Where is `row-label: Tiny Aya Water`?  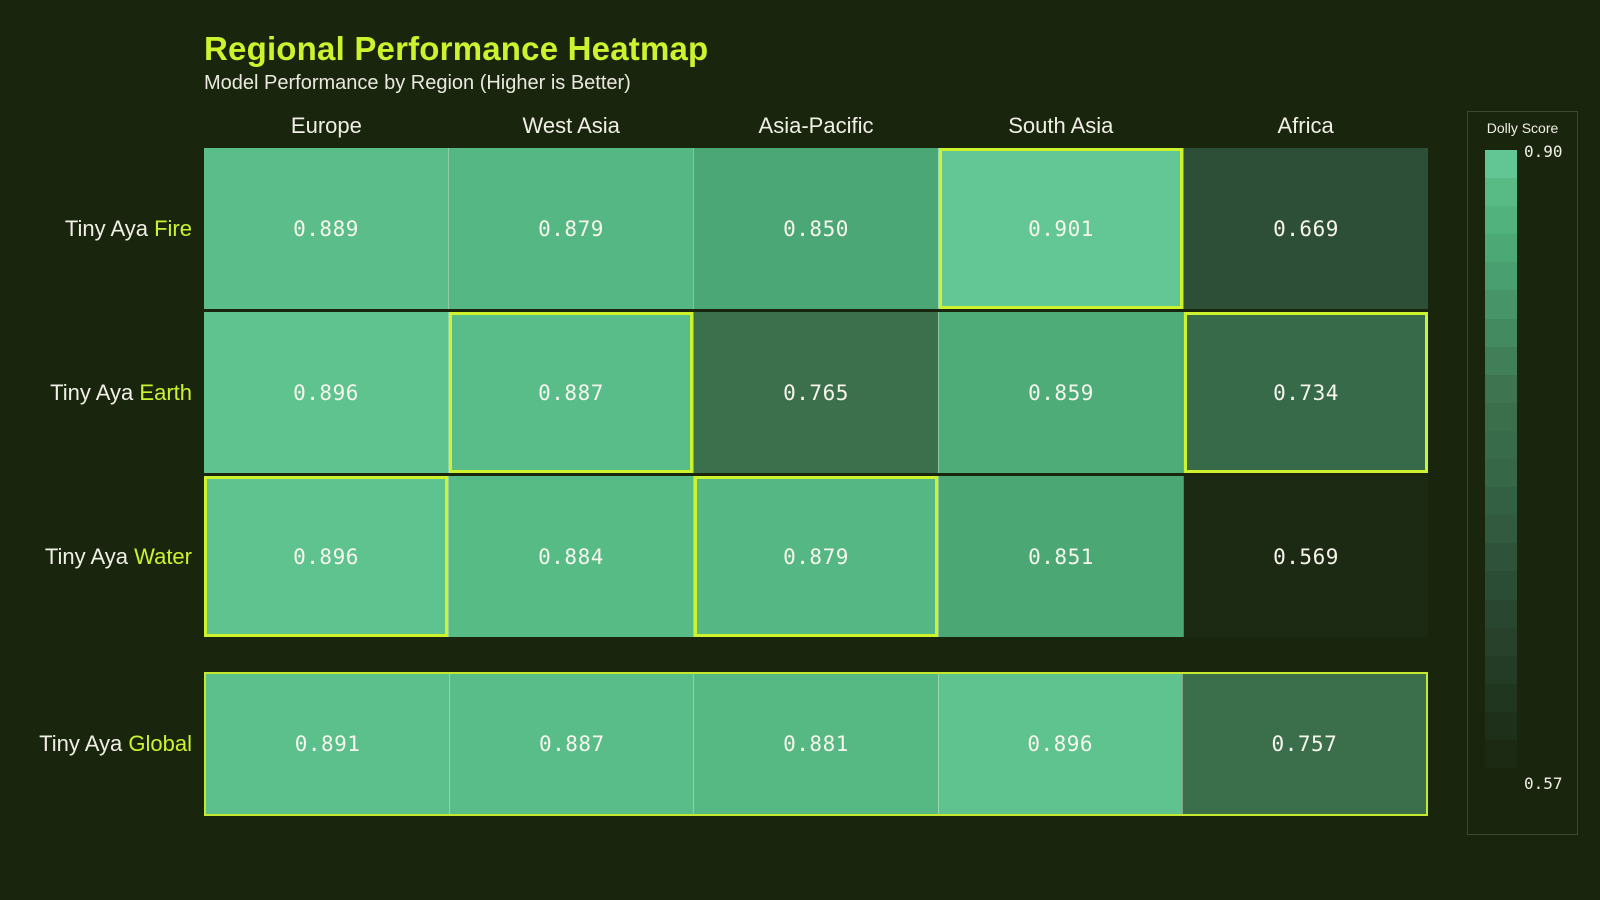 row-label: Tiny Aya Water is located at coordinates (96, 556).